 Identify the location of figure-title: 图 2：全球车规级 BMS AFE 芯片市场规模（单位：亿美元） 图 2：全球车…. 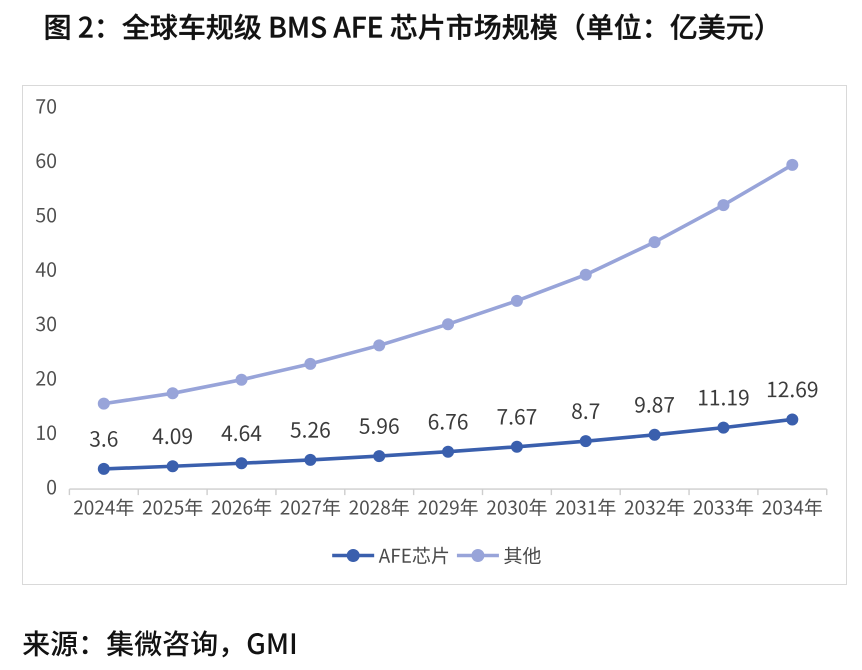
(431, 31).